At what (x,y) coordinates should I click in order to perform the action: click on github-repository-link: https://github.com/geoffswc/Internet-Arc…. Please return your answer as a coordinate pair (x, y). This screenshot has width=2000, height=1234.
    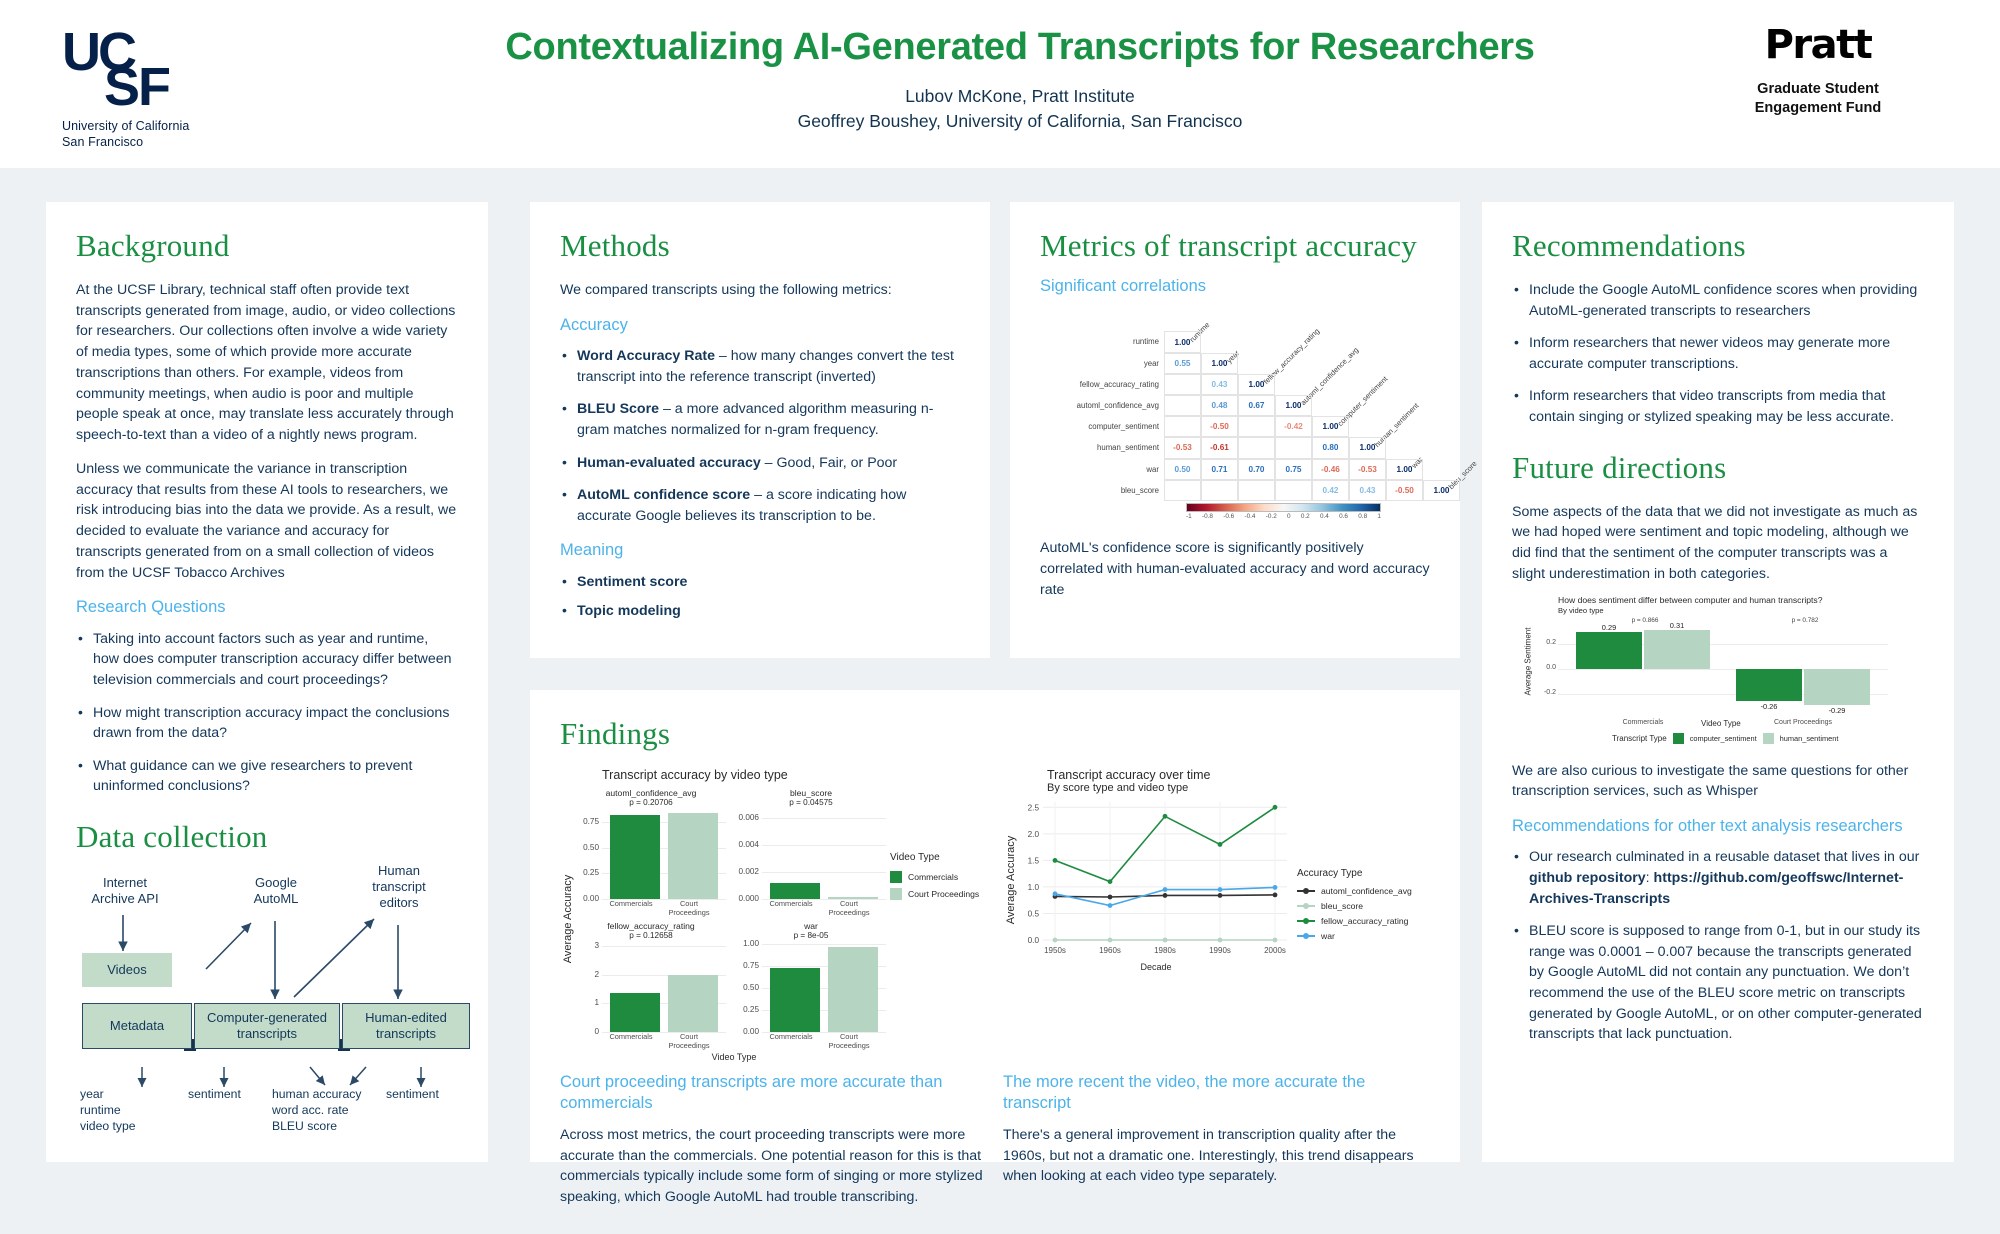
    Looking at the image, I should click on (1716, 888).